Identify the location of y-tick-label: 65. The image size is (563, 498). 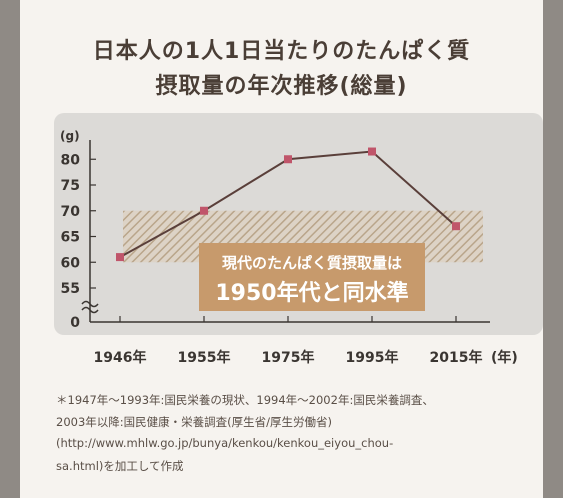
(70, 238).